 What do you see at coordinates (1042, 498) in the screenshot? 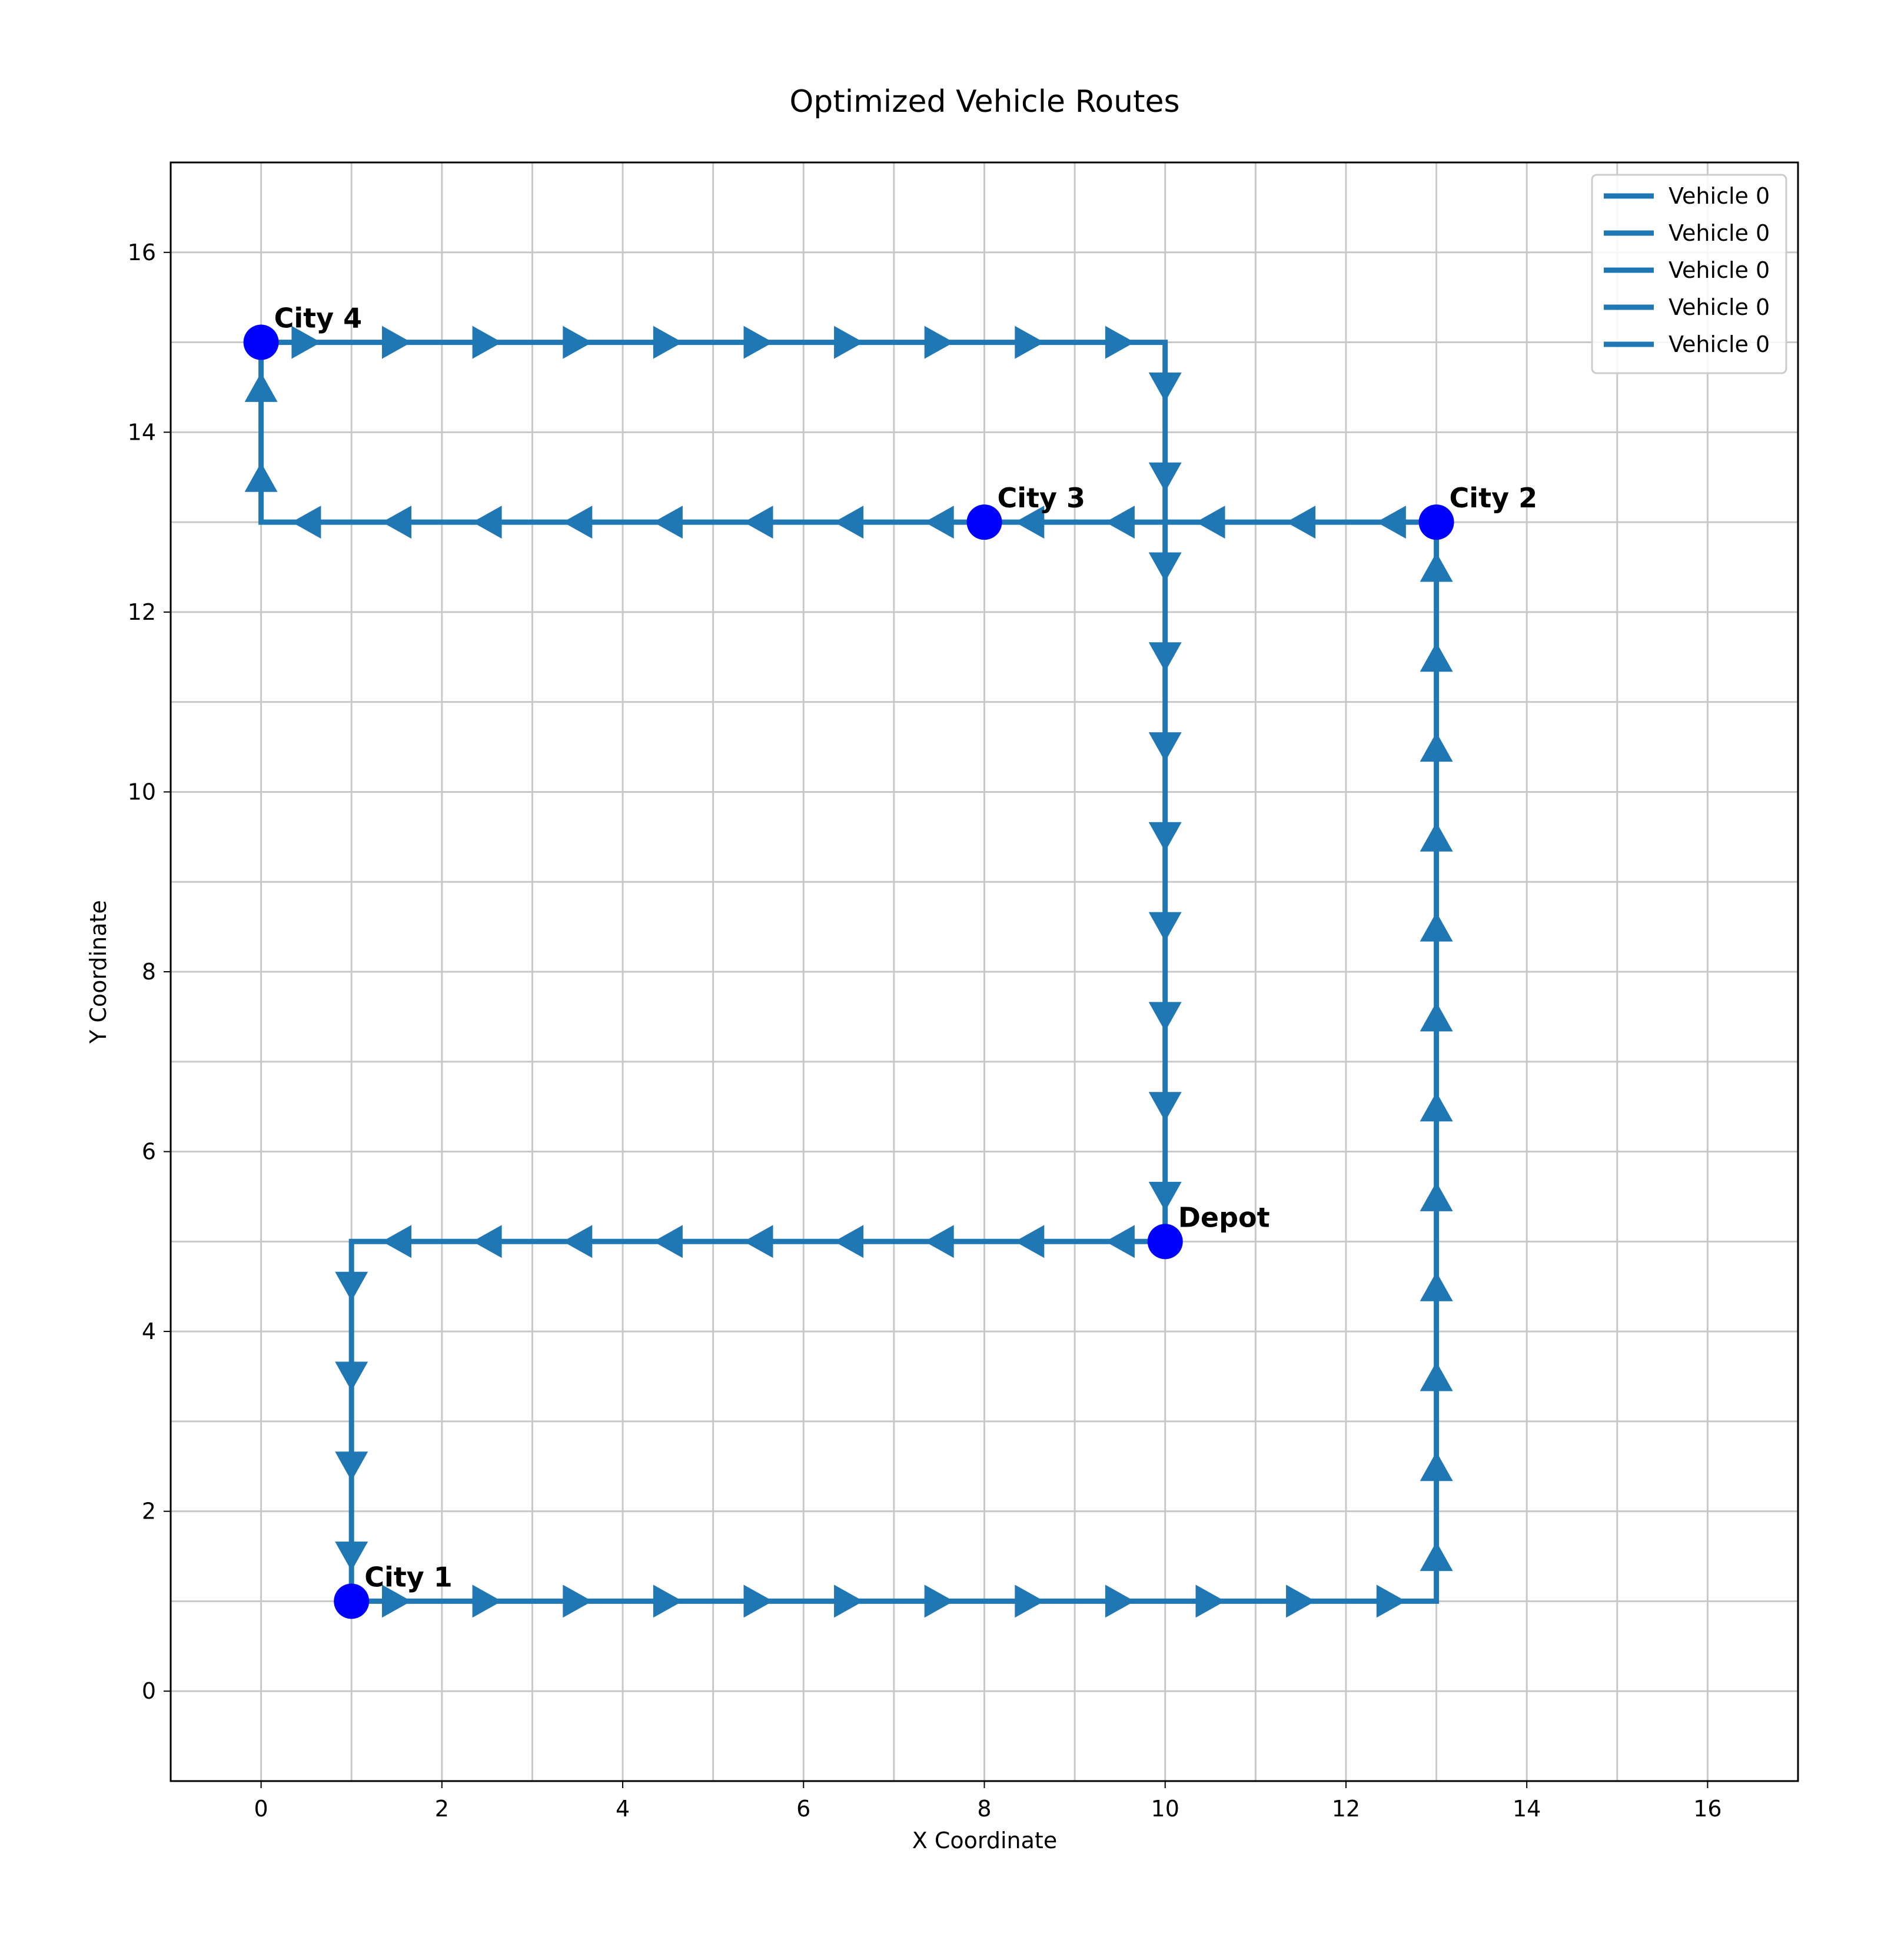
I see `location-label: City 3` at bounding box center [1042, 498].